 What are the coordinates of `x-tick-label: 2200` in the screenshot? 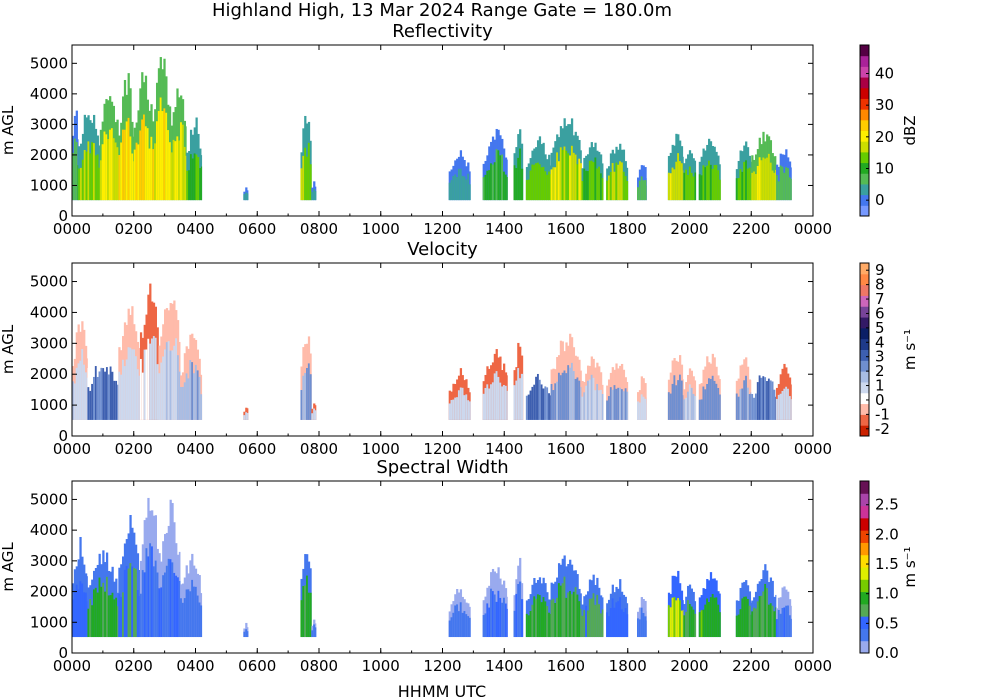 It's located at (751, 449).